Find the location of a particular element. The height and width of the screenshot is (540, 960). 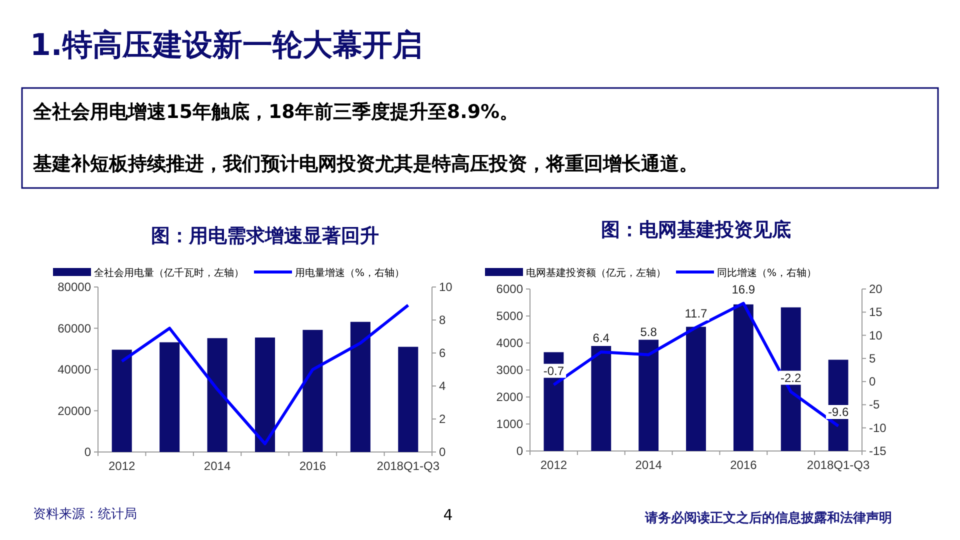

line-series is located at coordinates (265, 375).